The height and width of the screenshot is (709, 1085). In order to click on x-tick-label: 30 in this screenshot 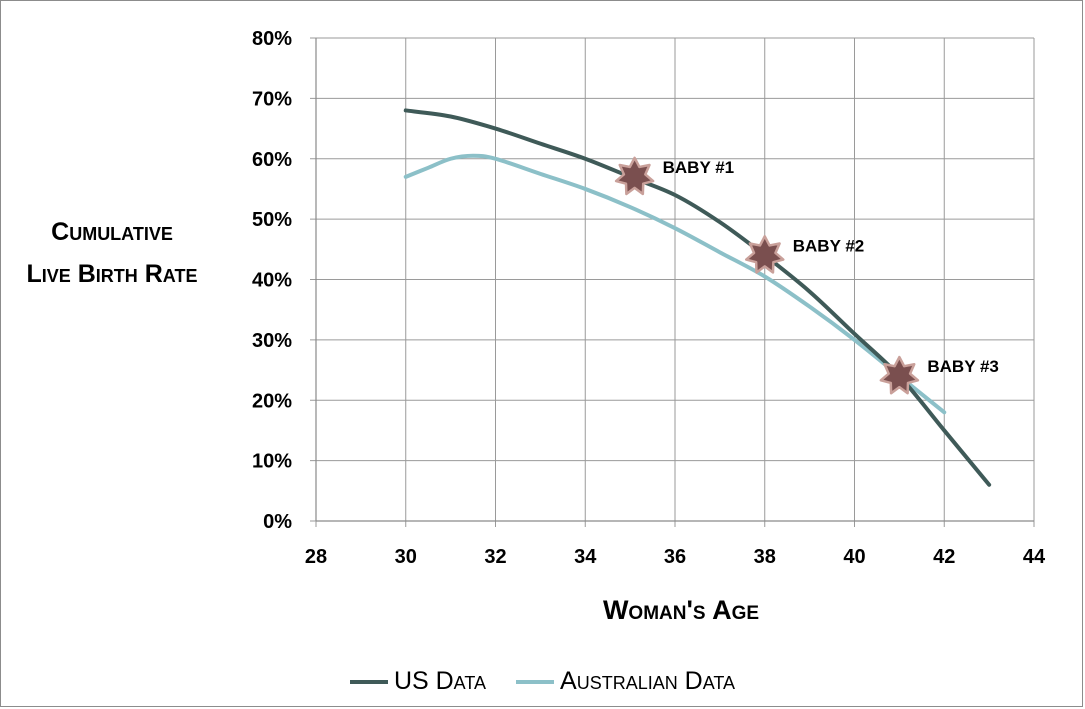, I will do `click(406, 557)`.